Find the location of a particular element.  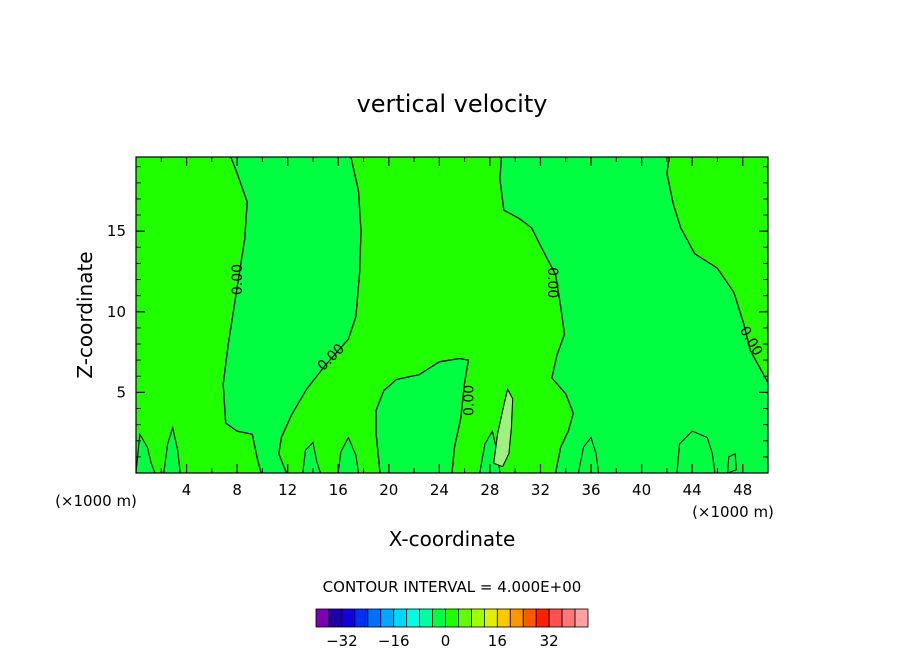

contour-d is located at coordinates (717, 270).